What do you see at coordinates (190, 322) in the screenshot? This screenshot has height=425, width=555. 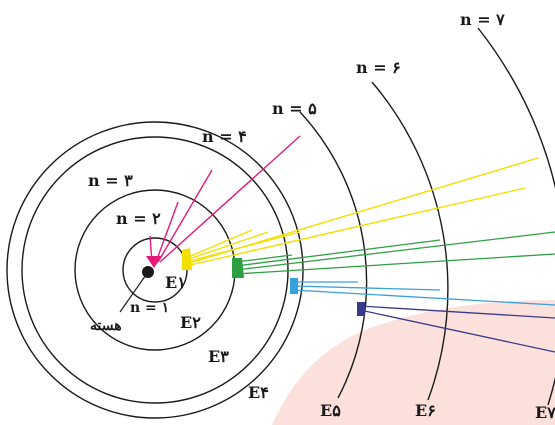 I see `label-e2: E۲` at bounding box center [190, 322].